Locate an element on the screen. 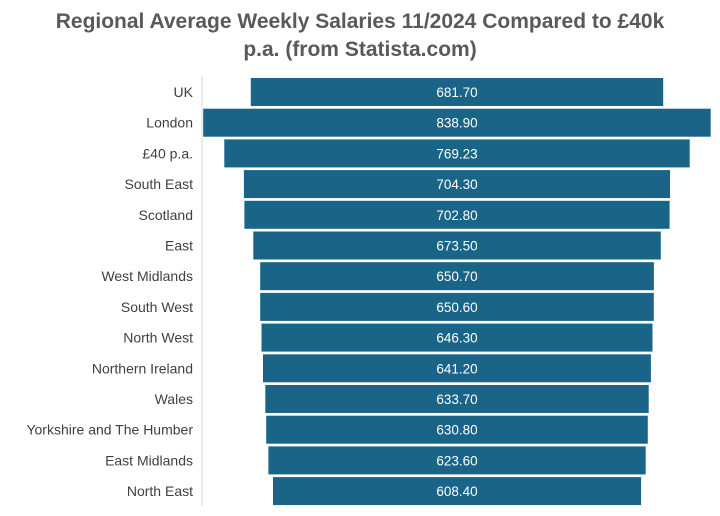  bar-value-label: 702.80 is located at coordinates (456, 215).